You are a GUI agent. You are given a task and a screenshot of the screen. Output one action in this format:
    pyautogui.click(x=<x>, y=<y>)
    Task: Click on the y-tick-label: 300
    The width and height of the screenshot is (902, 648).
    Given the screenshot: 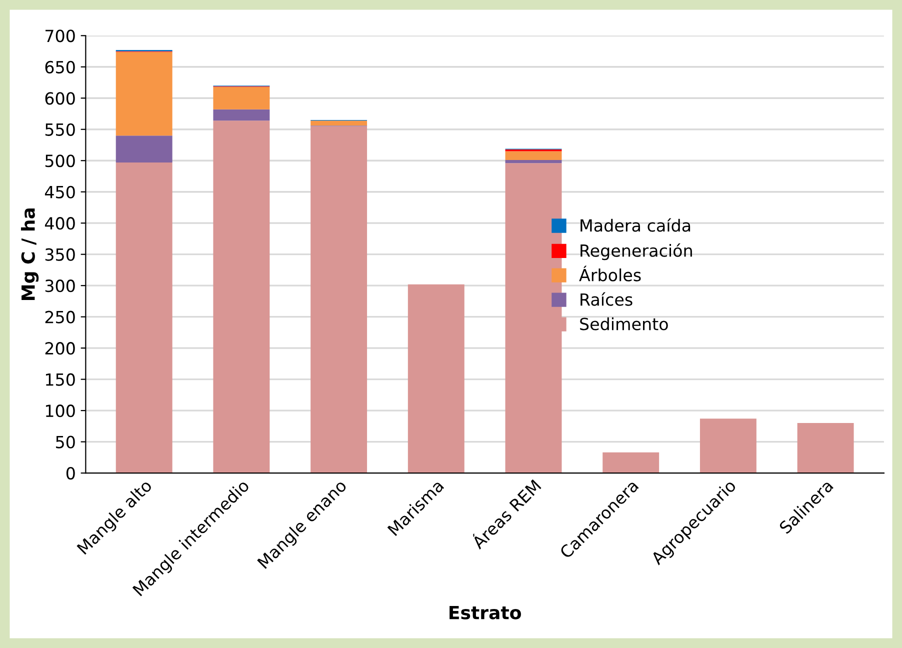 What is the action you would take?
    pyautogui.click(x=60, y=286)
    